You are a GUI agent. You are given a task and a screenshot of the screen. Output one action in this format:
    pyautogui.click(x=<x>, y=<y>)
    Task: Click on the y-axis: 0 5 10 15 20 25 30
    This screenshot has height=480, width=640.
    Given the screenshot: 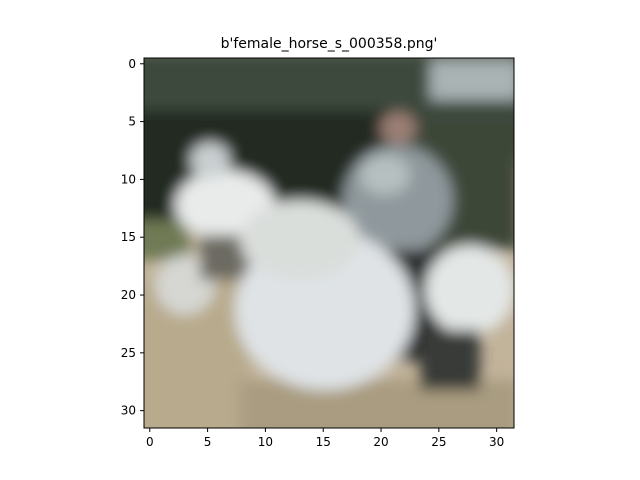 What is the action you would take?
    pyautogui.click(x=132, y=237)
    